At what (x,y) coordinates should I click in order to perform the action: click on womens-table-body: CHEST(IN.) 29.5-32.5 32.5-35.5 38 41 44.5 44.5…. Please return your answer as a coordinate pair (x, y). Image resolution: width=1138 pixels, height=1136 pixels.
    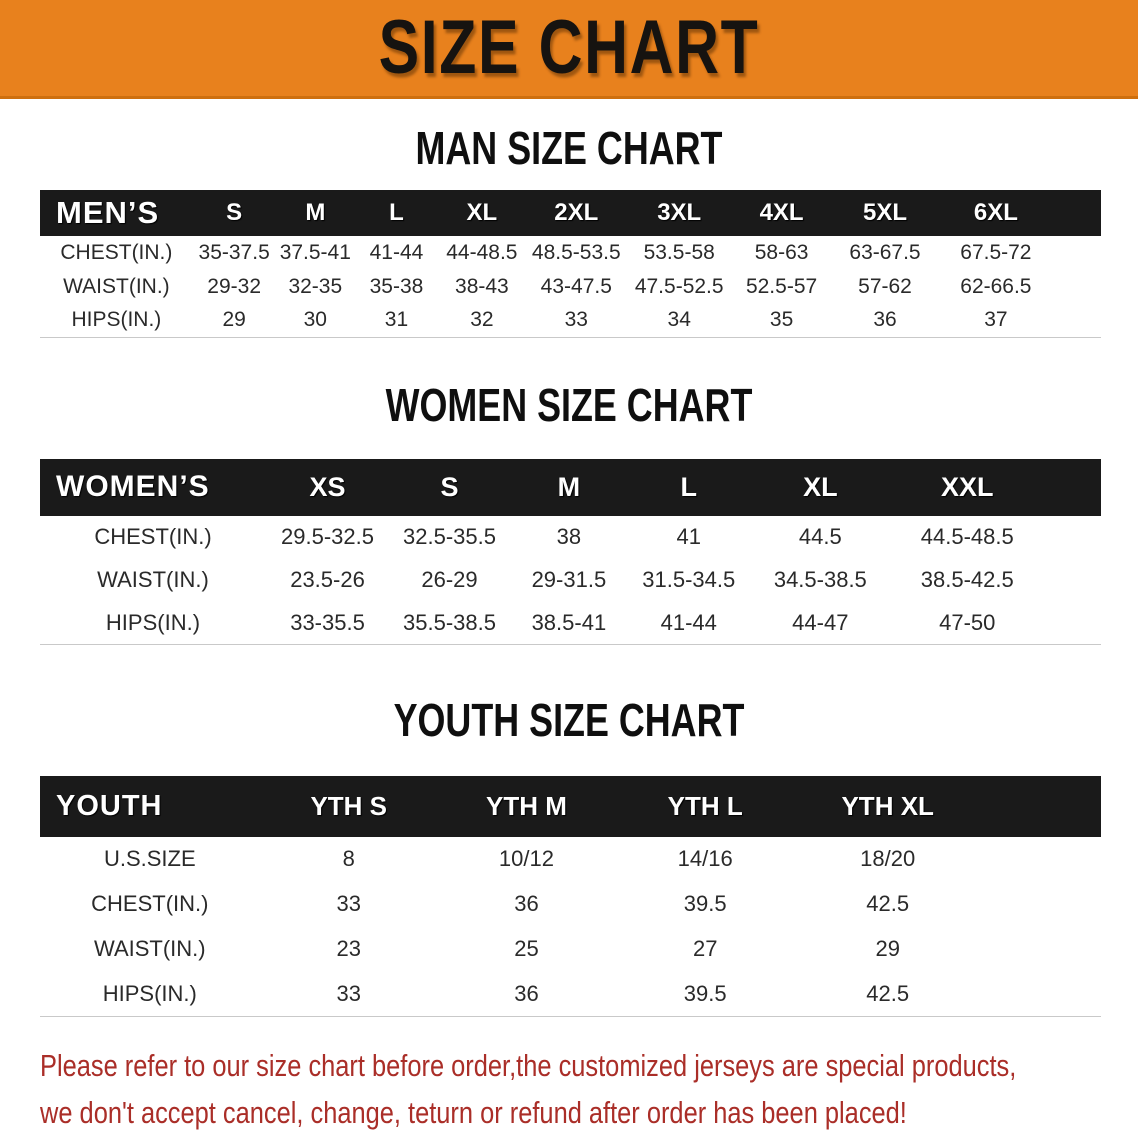
    Looking at the image, I should click on (570, 580).